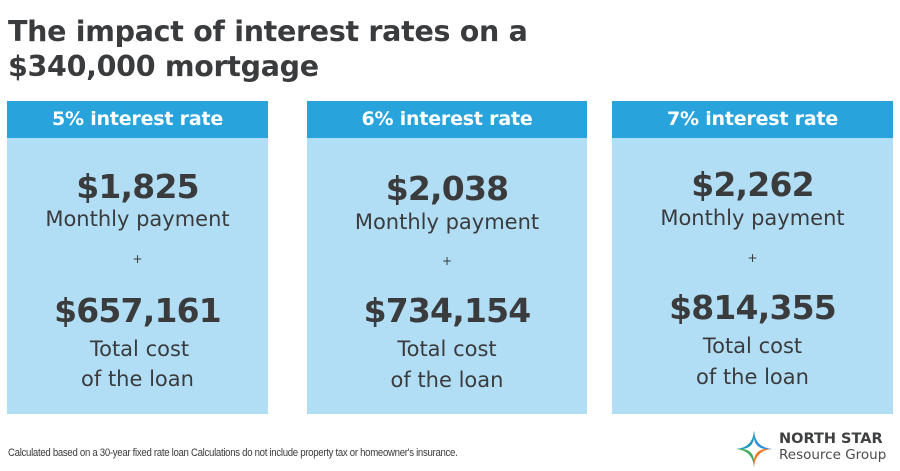 The width and height of the screenshot is (900, 471). Describe the element at coordinates (137, 119) in the screenshot. I see `card-header: 5% interest rate` at that location.